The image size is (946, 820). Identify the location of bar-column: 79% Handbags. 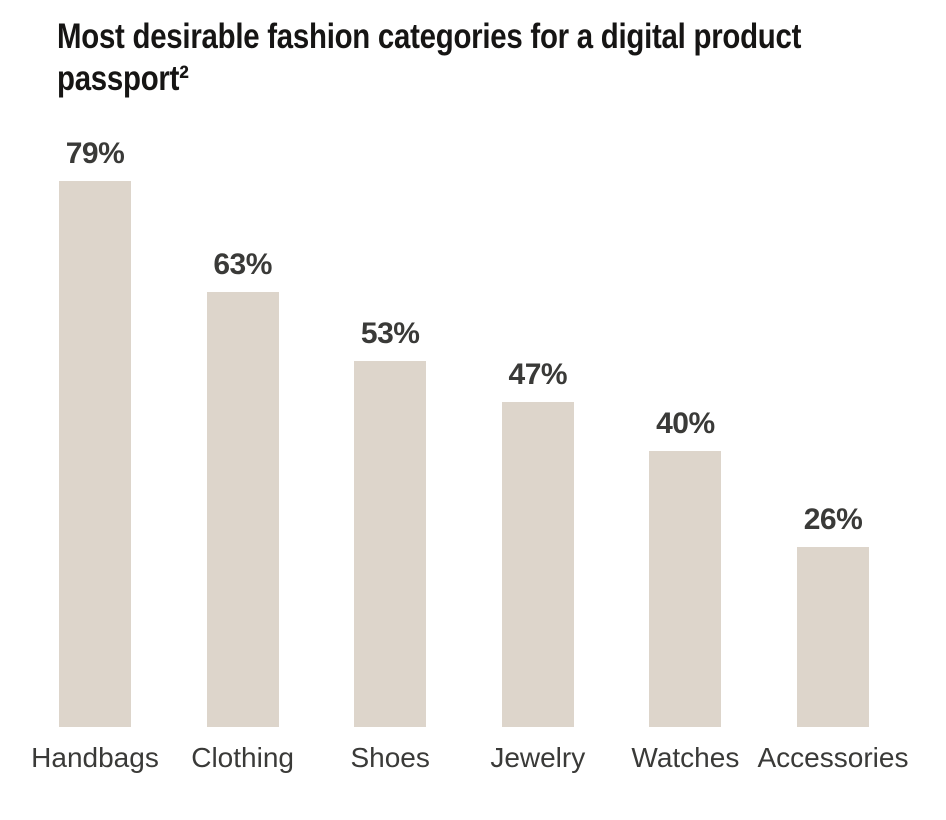
(95, 455).